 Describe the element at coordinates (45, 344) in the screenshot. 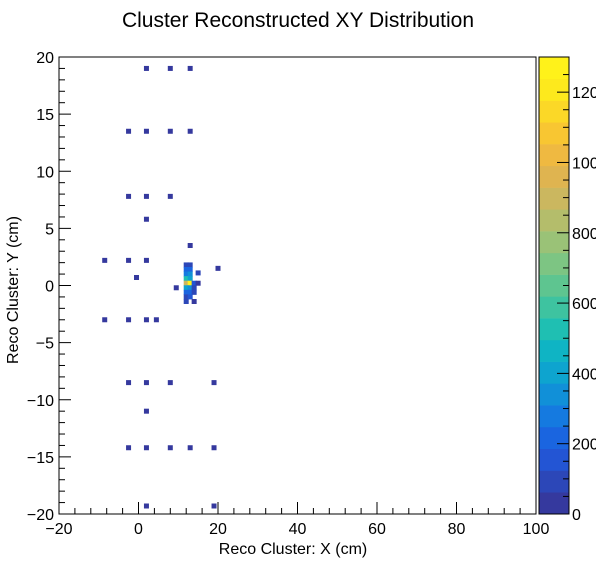

I see `y-tick-label: −5` at that location.